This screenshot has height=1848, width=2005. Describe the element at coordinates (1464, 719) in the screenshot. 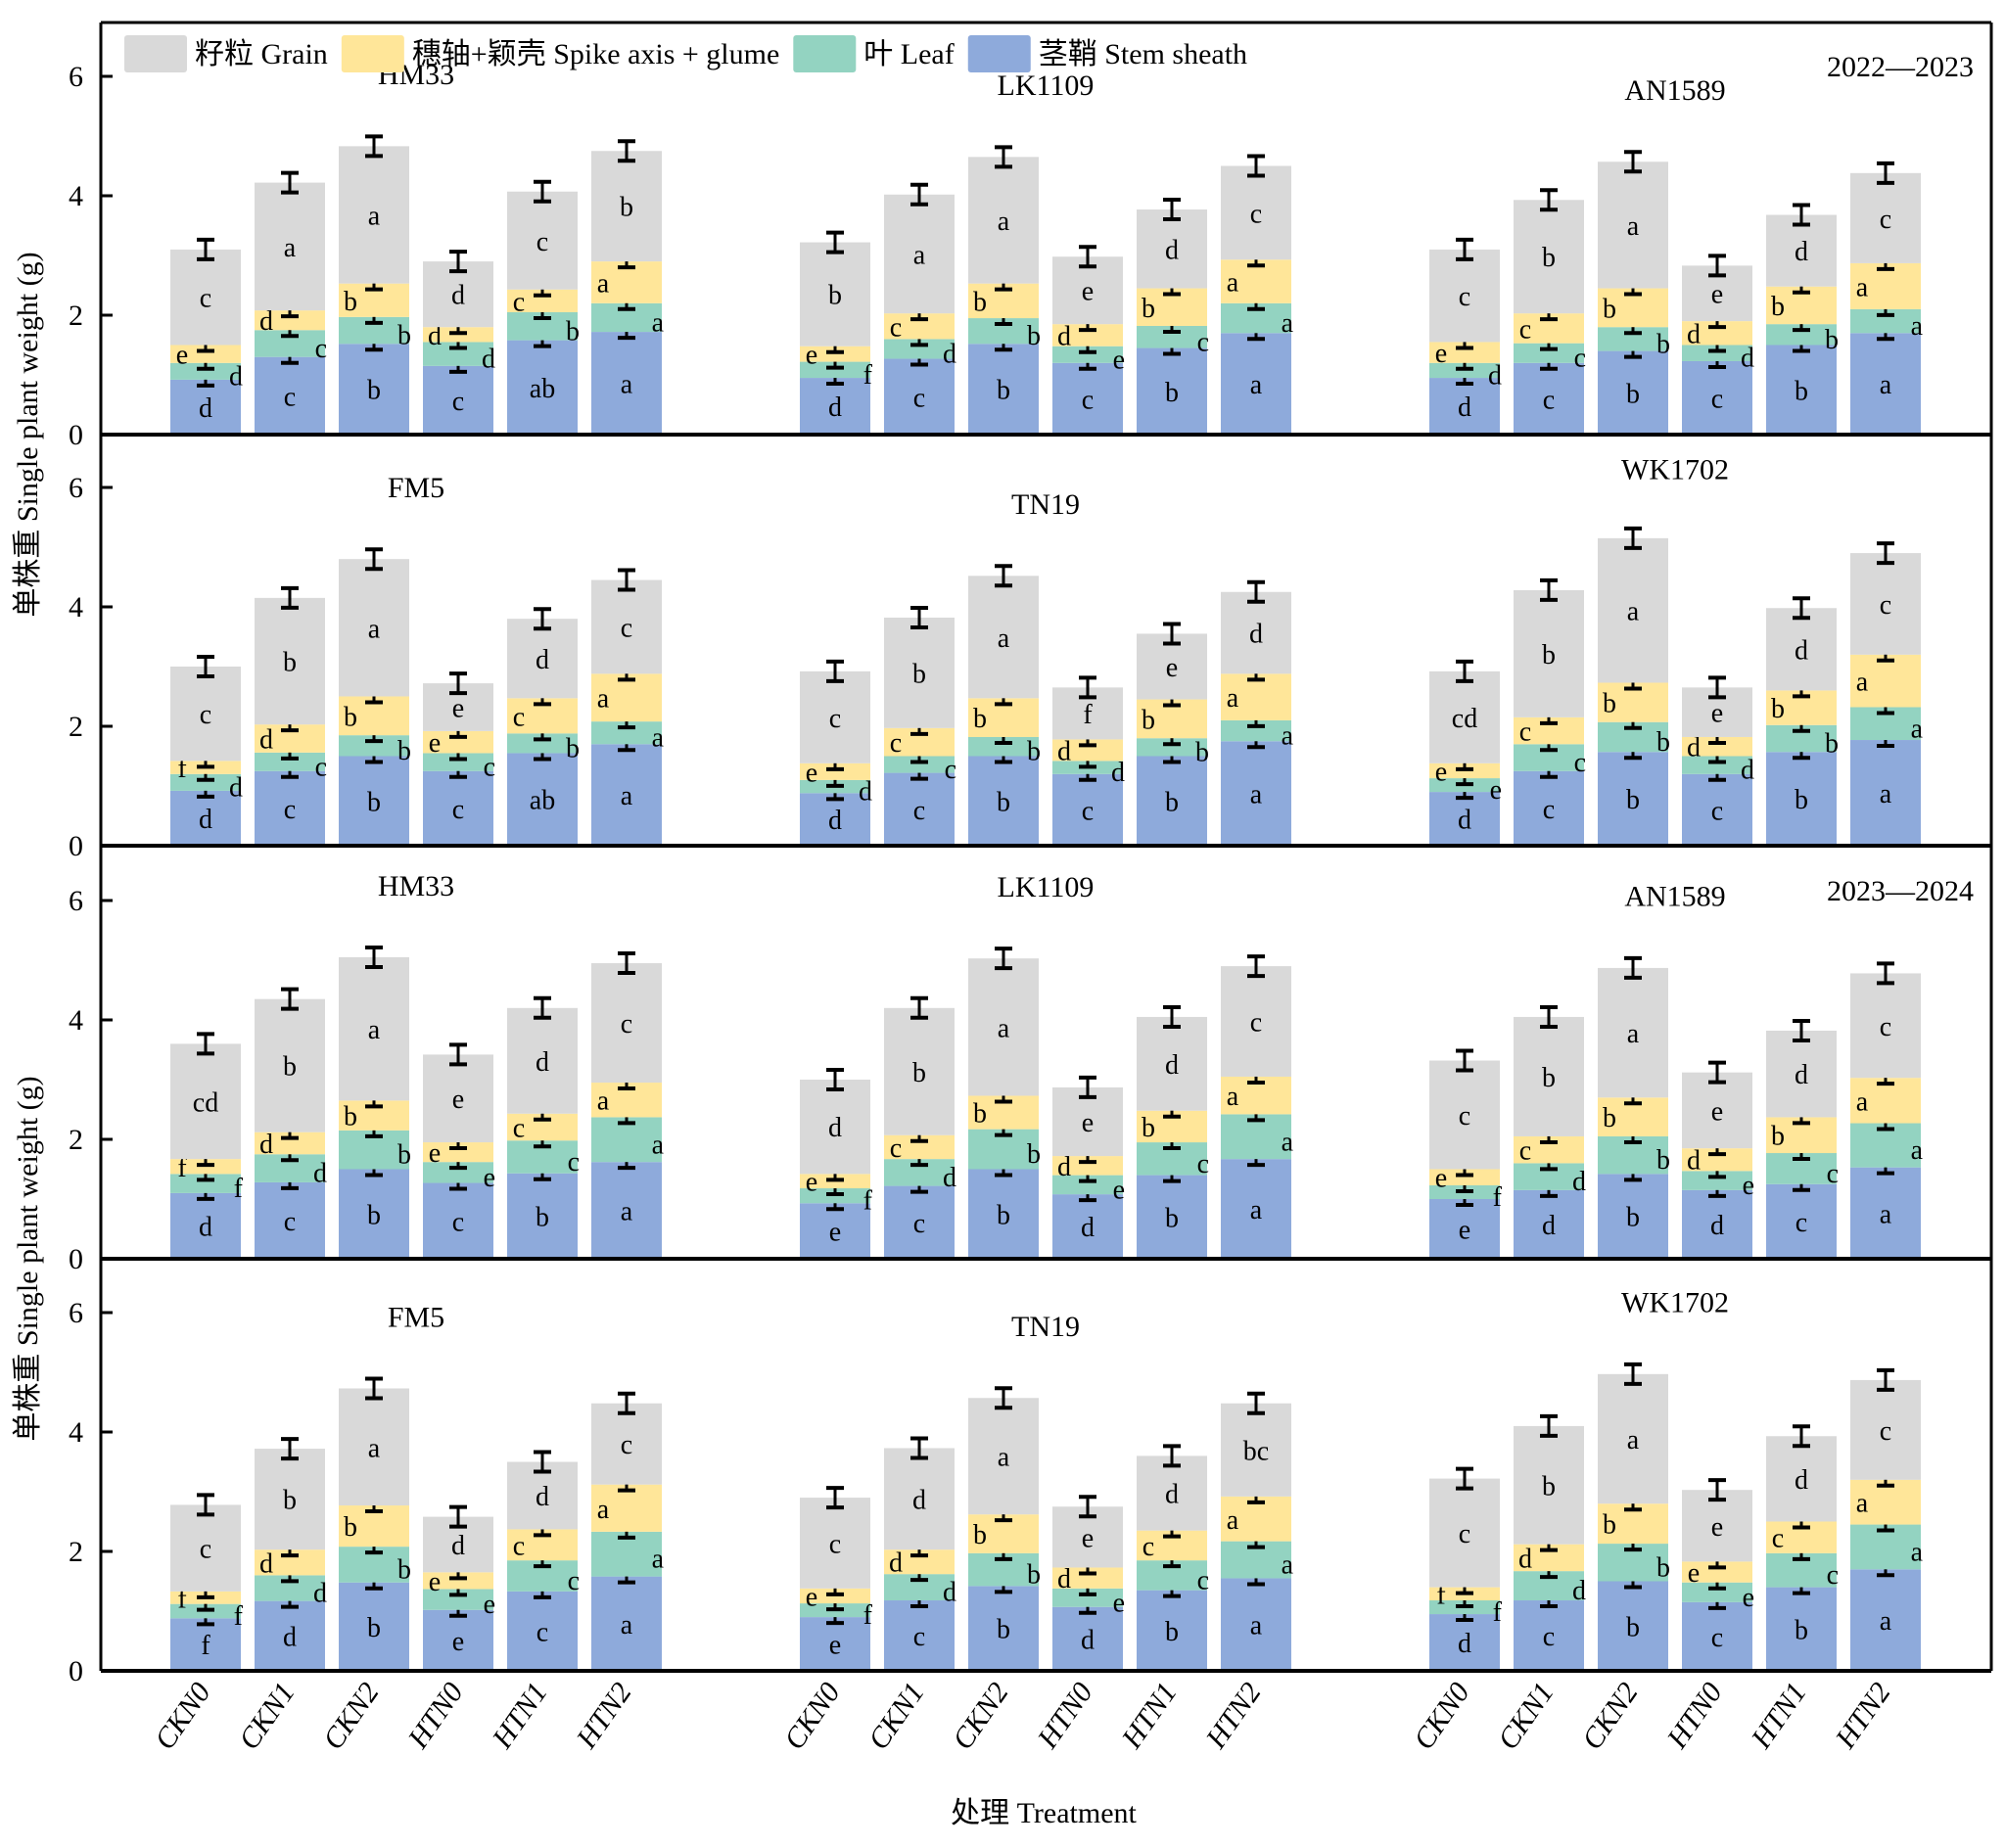

I see `significance-letter: cd` at that location.